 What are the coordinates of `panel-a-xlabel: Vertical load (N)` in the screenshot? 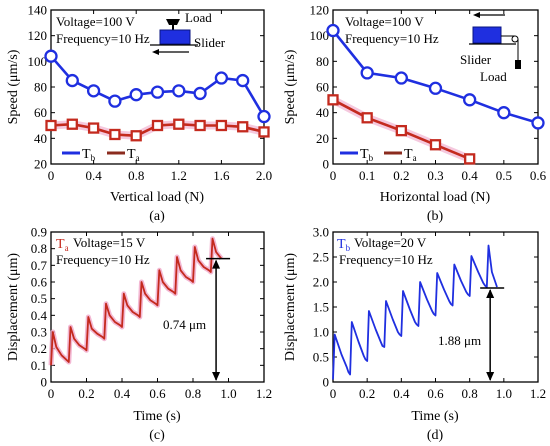 It's located at (157, 197).